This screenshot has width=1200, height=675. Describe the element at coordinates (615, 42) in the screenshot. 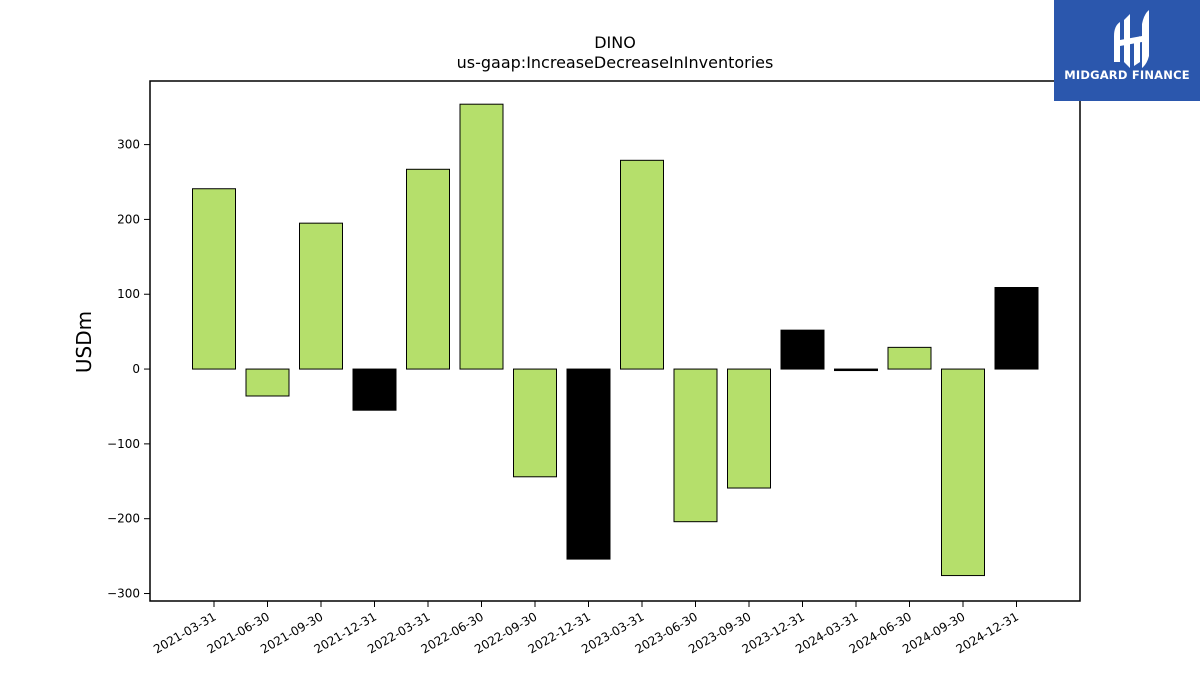

I see `chart-title: DINO` at that location.